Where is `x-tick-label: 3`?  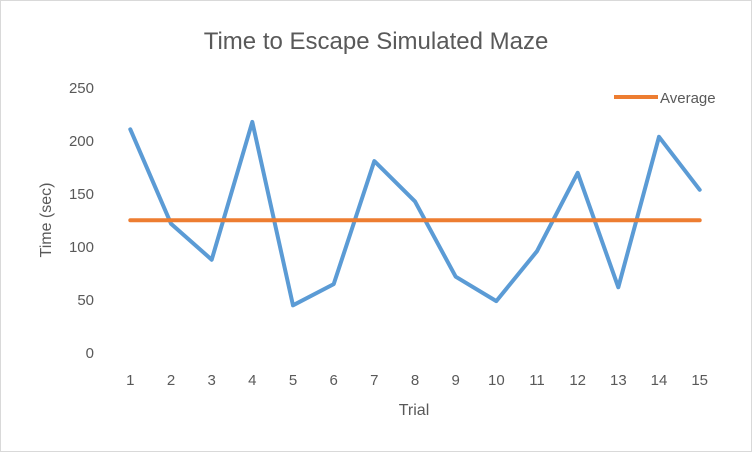
x-tick-label: 3 is located at coordinates (211, 380).